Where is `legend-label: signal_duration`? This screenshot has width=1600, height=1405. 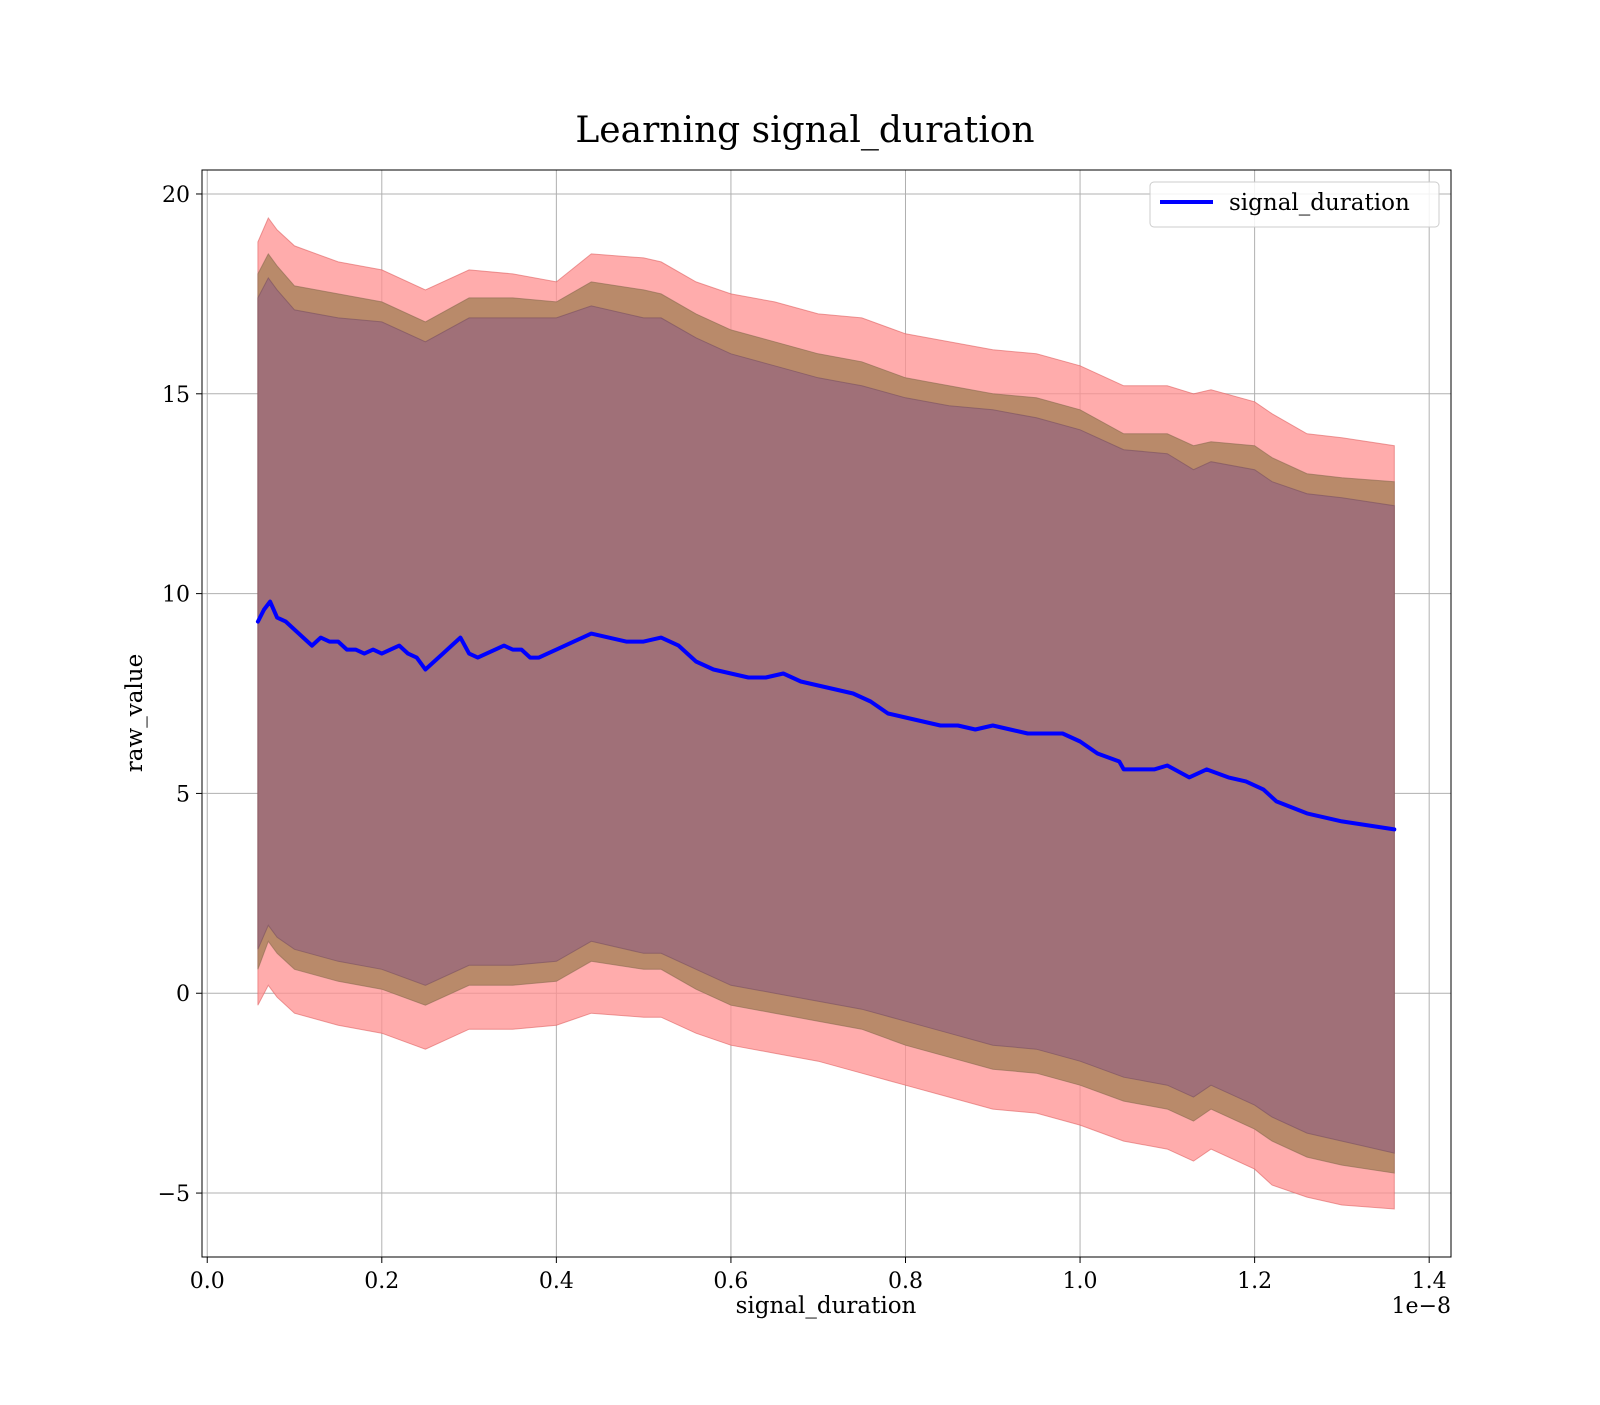 legend-label: signal_duration is located at coordinates (1319, 203).